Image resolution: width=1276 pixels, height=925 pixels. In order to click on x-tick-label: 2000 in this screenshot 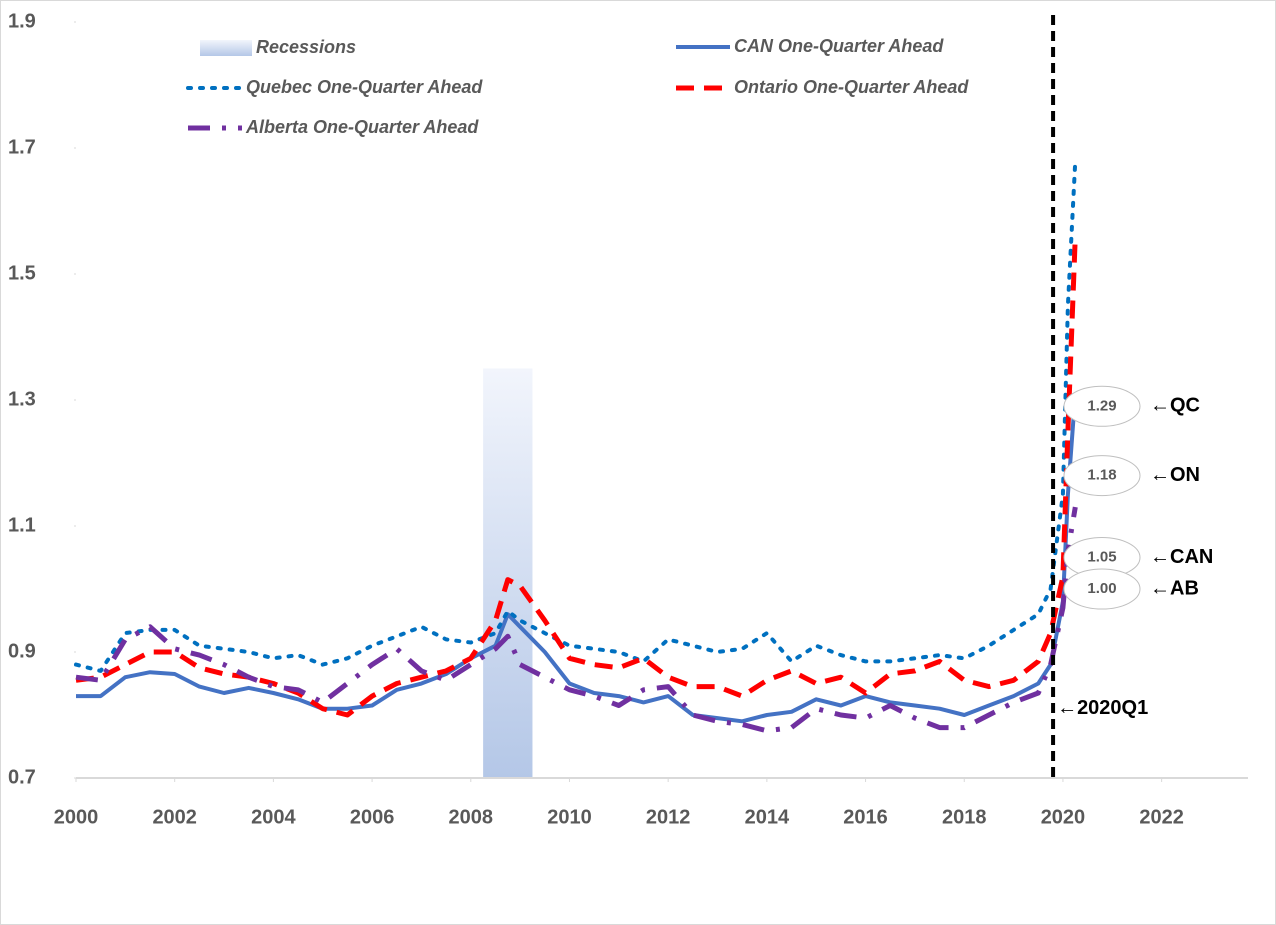, I will do `click(76, 817)`.